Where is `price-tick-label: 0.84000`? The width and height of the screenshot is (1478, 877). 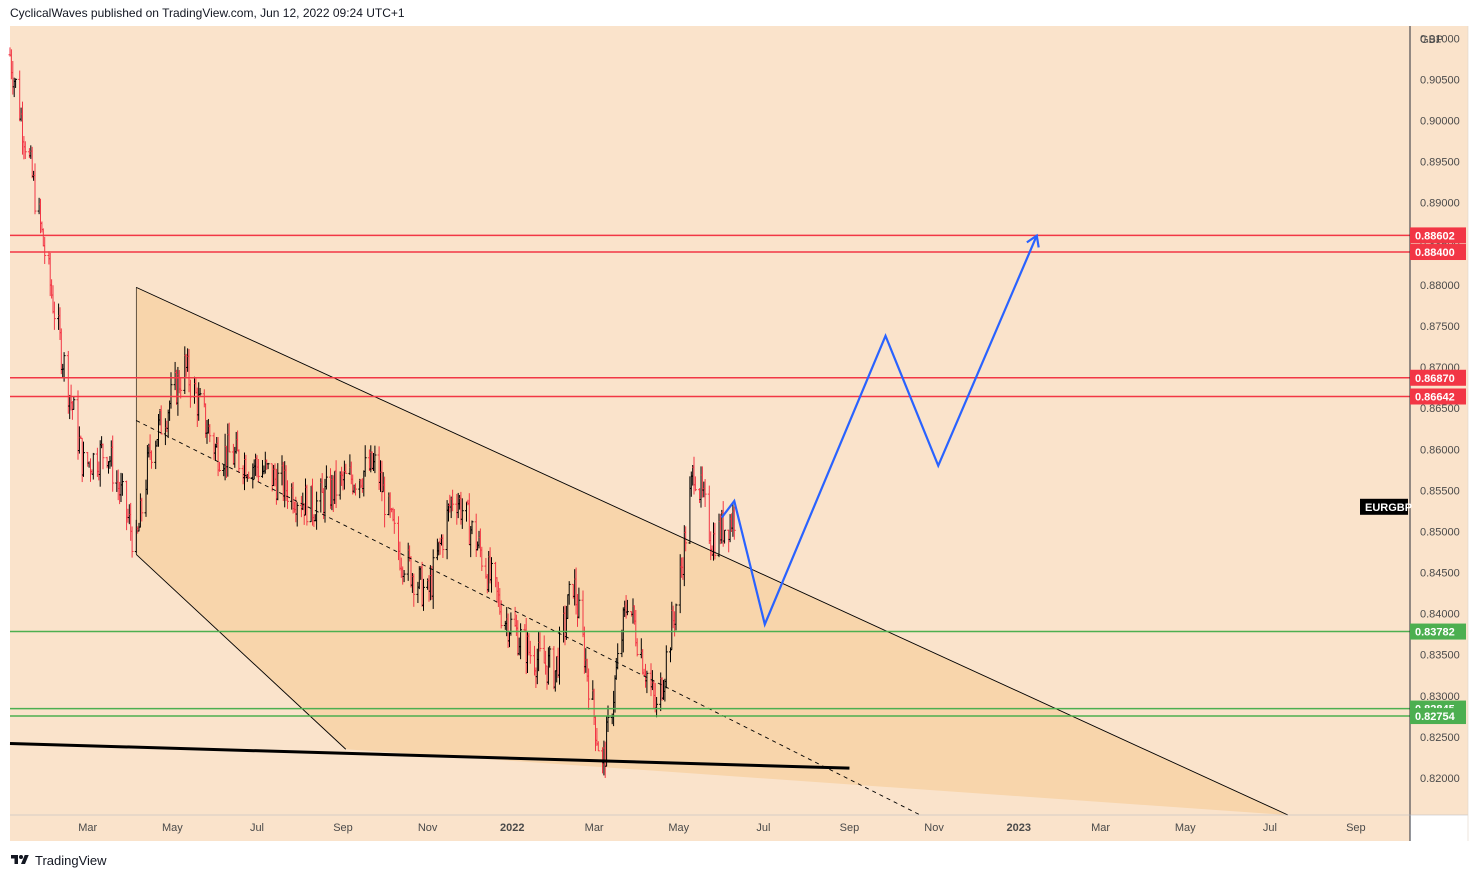
price-tick-label: 0.84000 is located at coordinates (1440, 615).